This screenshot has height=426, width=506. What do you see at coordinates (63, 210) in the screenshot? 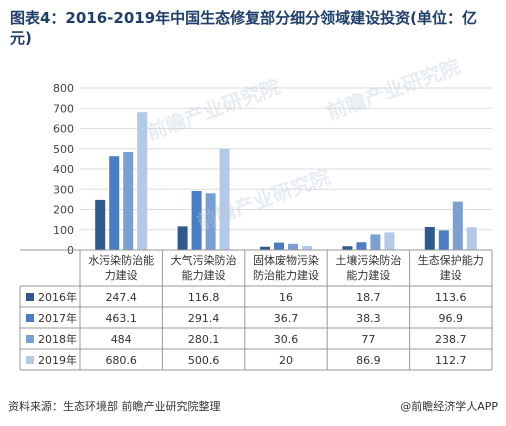
I see `y-tick-label: 200` at bounding box center [63, 210].